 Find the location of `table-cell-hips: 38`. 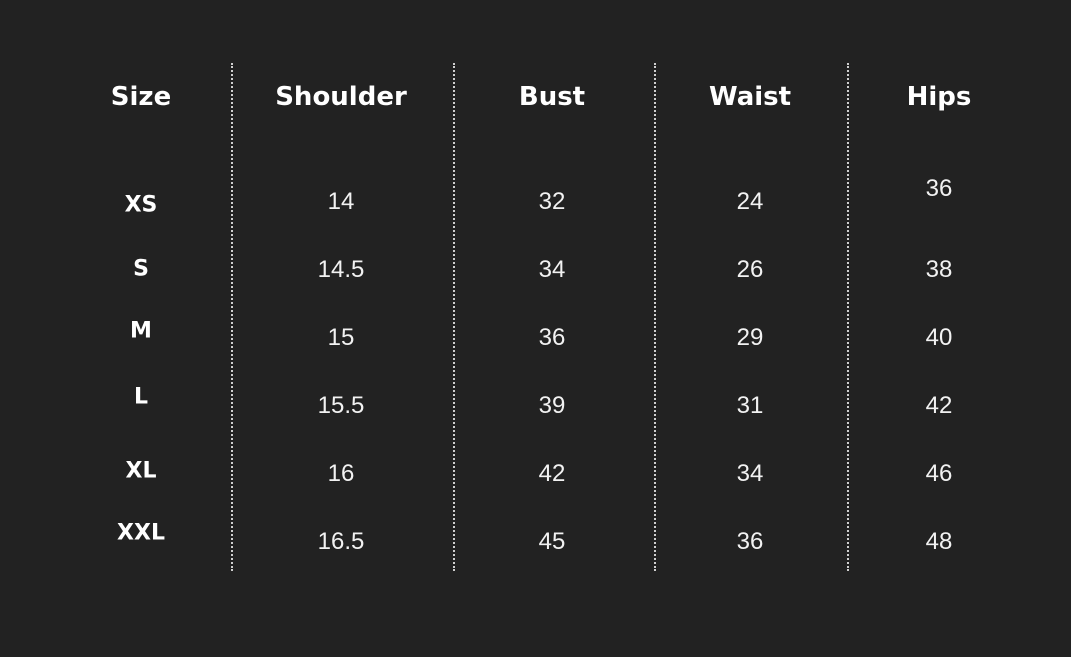

table-cell-hips: 38 is located at coordinates (939, 269).